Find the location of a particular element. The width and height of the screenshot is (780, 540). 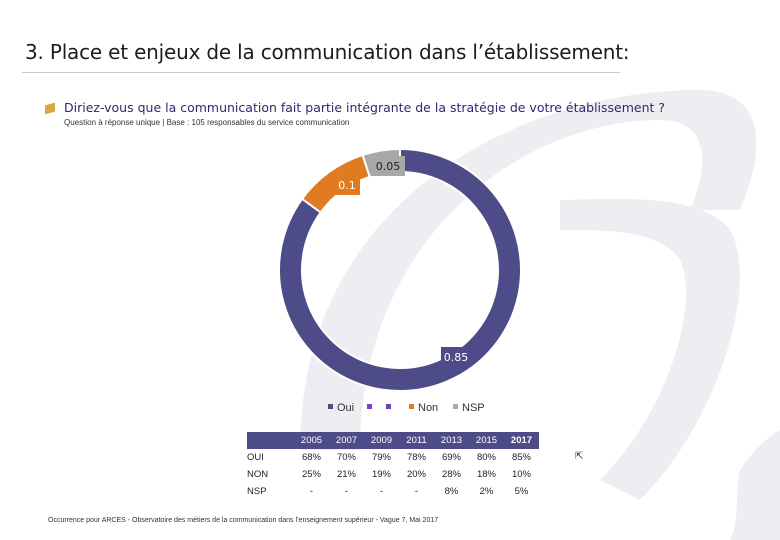

table-header-row: 2005 2007 2009 2011 2013 2015 2017 is located at coordinates (393, 440).